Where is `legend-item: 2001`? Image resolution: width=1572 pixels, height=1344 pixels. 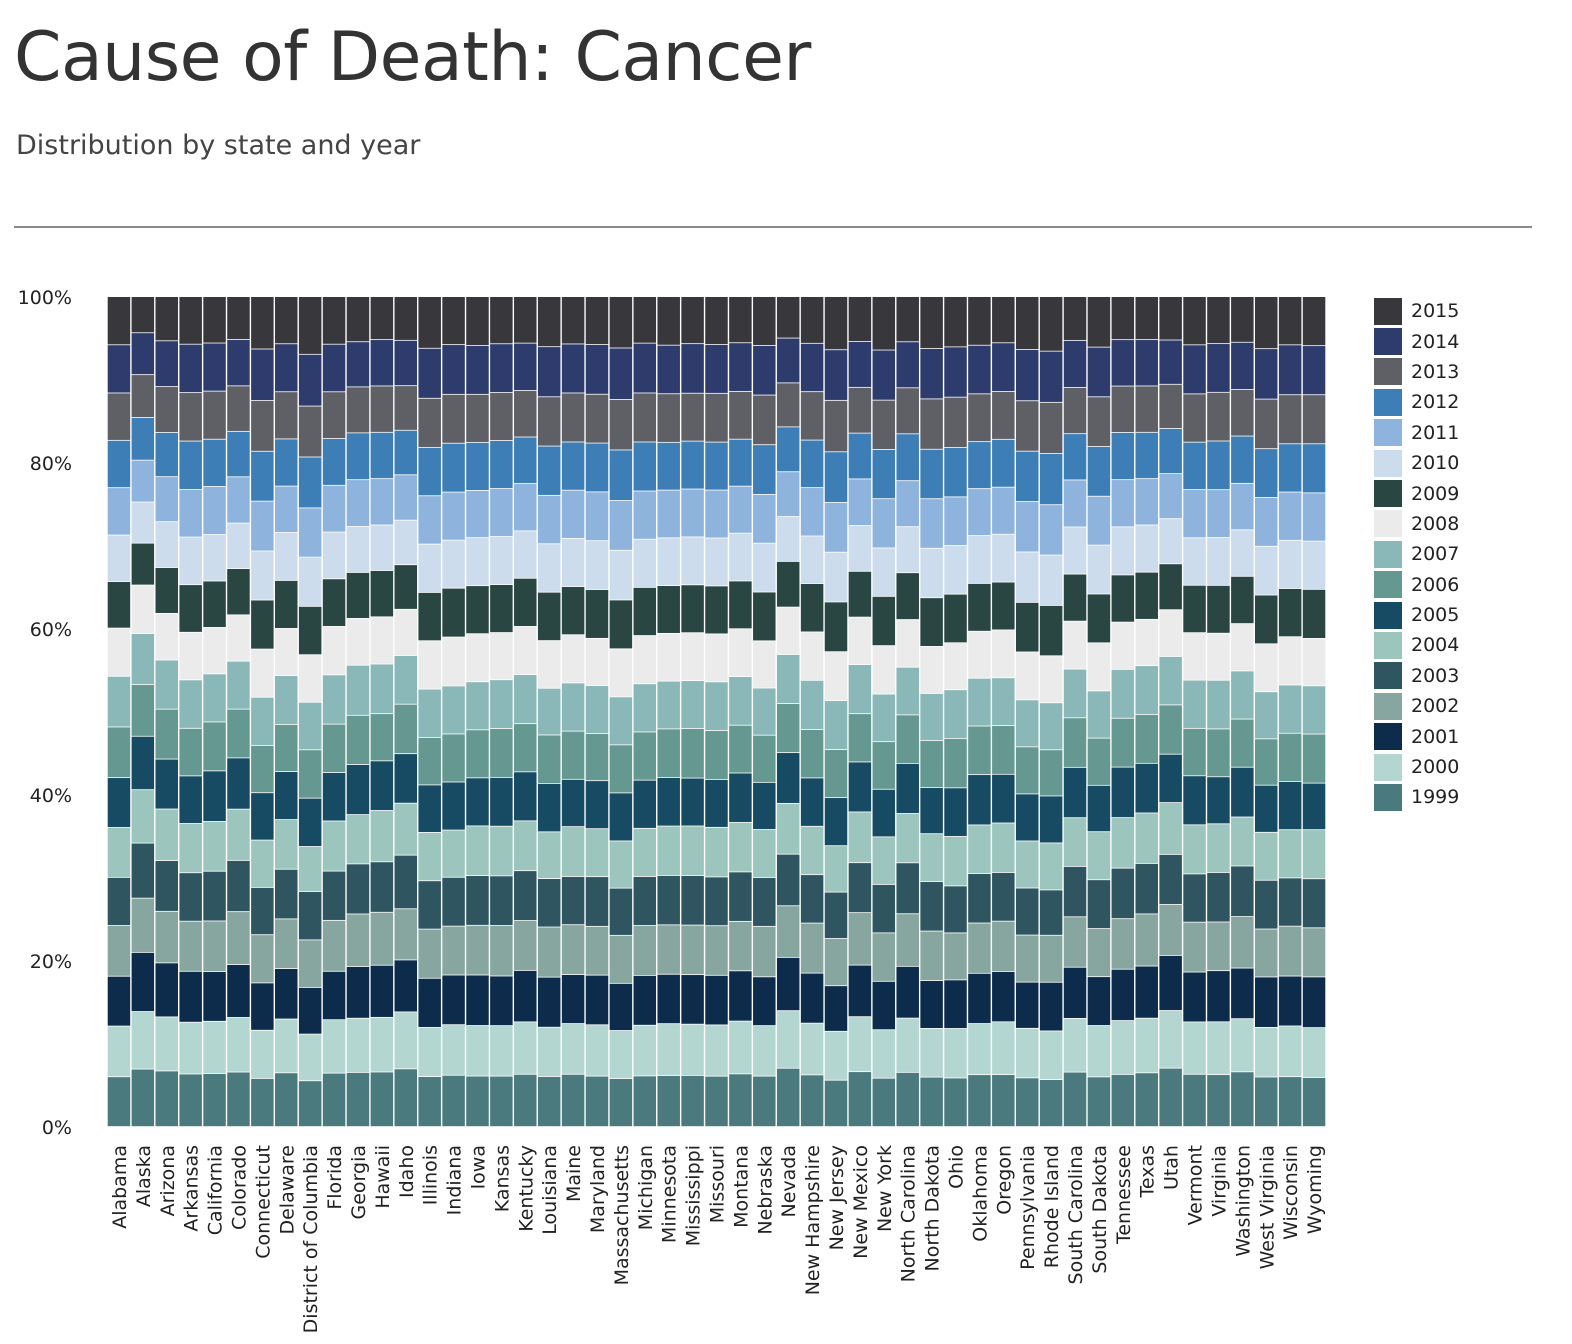 legend-item: 2001 is located at coordinates (1464, 736).